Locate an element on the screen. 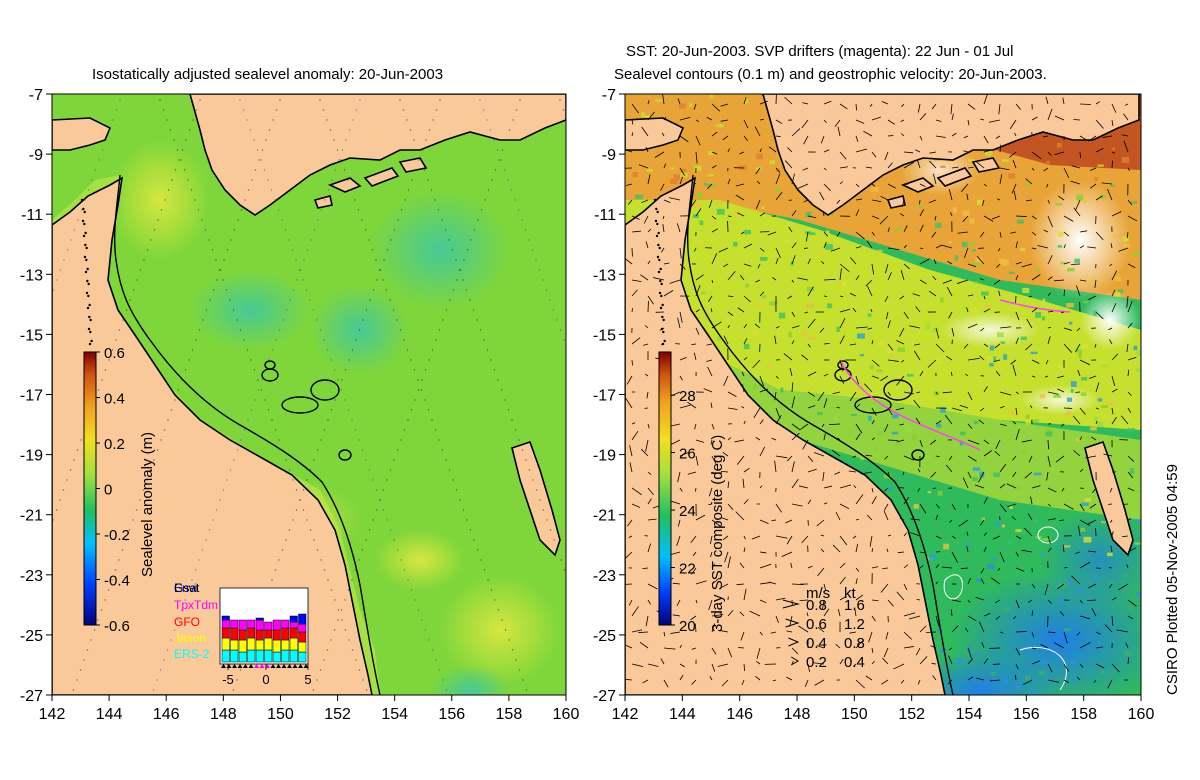 Image resolution: width=1200 pixels, height=780 pixels. lat-tick-label: -15 is located at coordinates (604, 335).